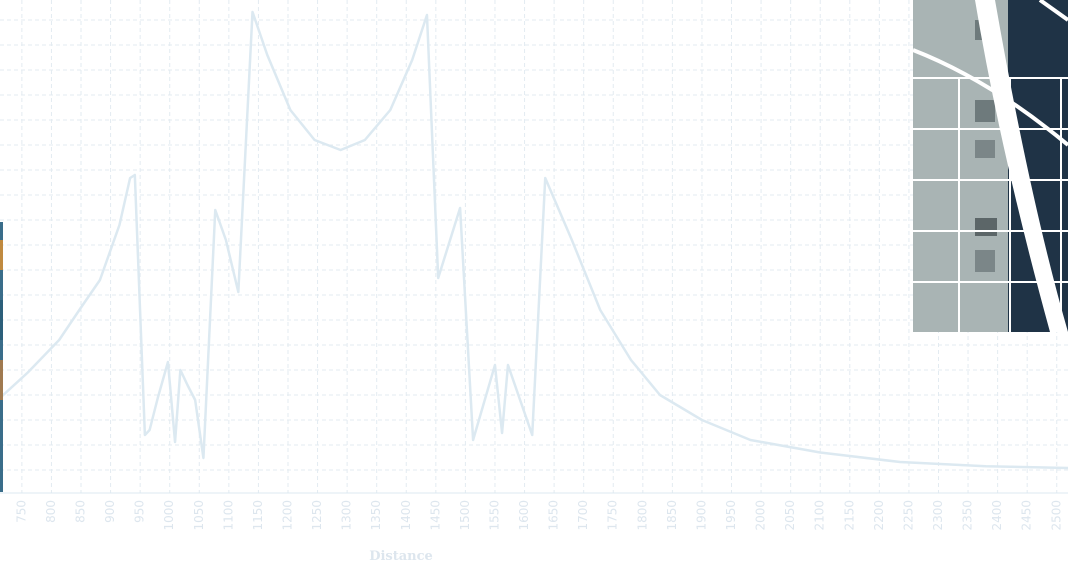 The image size is (1068, 564). What do you see at coordinates (401, 556) in the screenshot?
I see `x-axis-label: Distance` at bounding box center [401, 556].